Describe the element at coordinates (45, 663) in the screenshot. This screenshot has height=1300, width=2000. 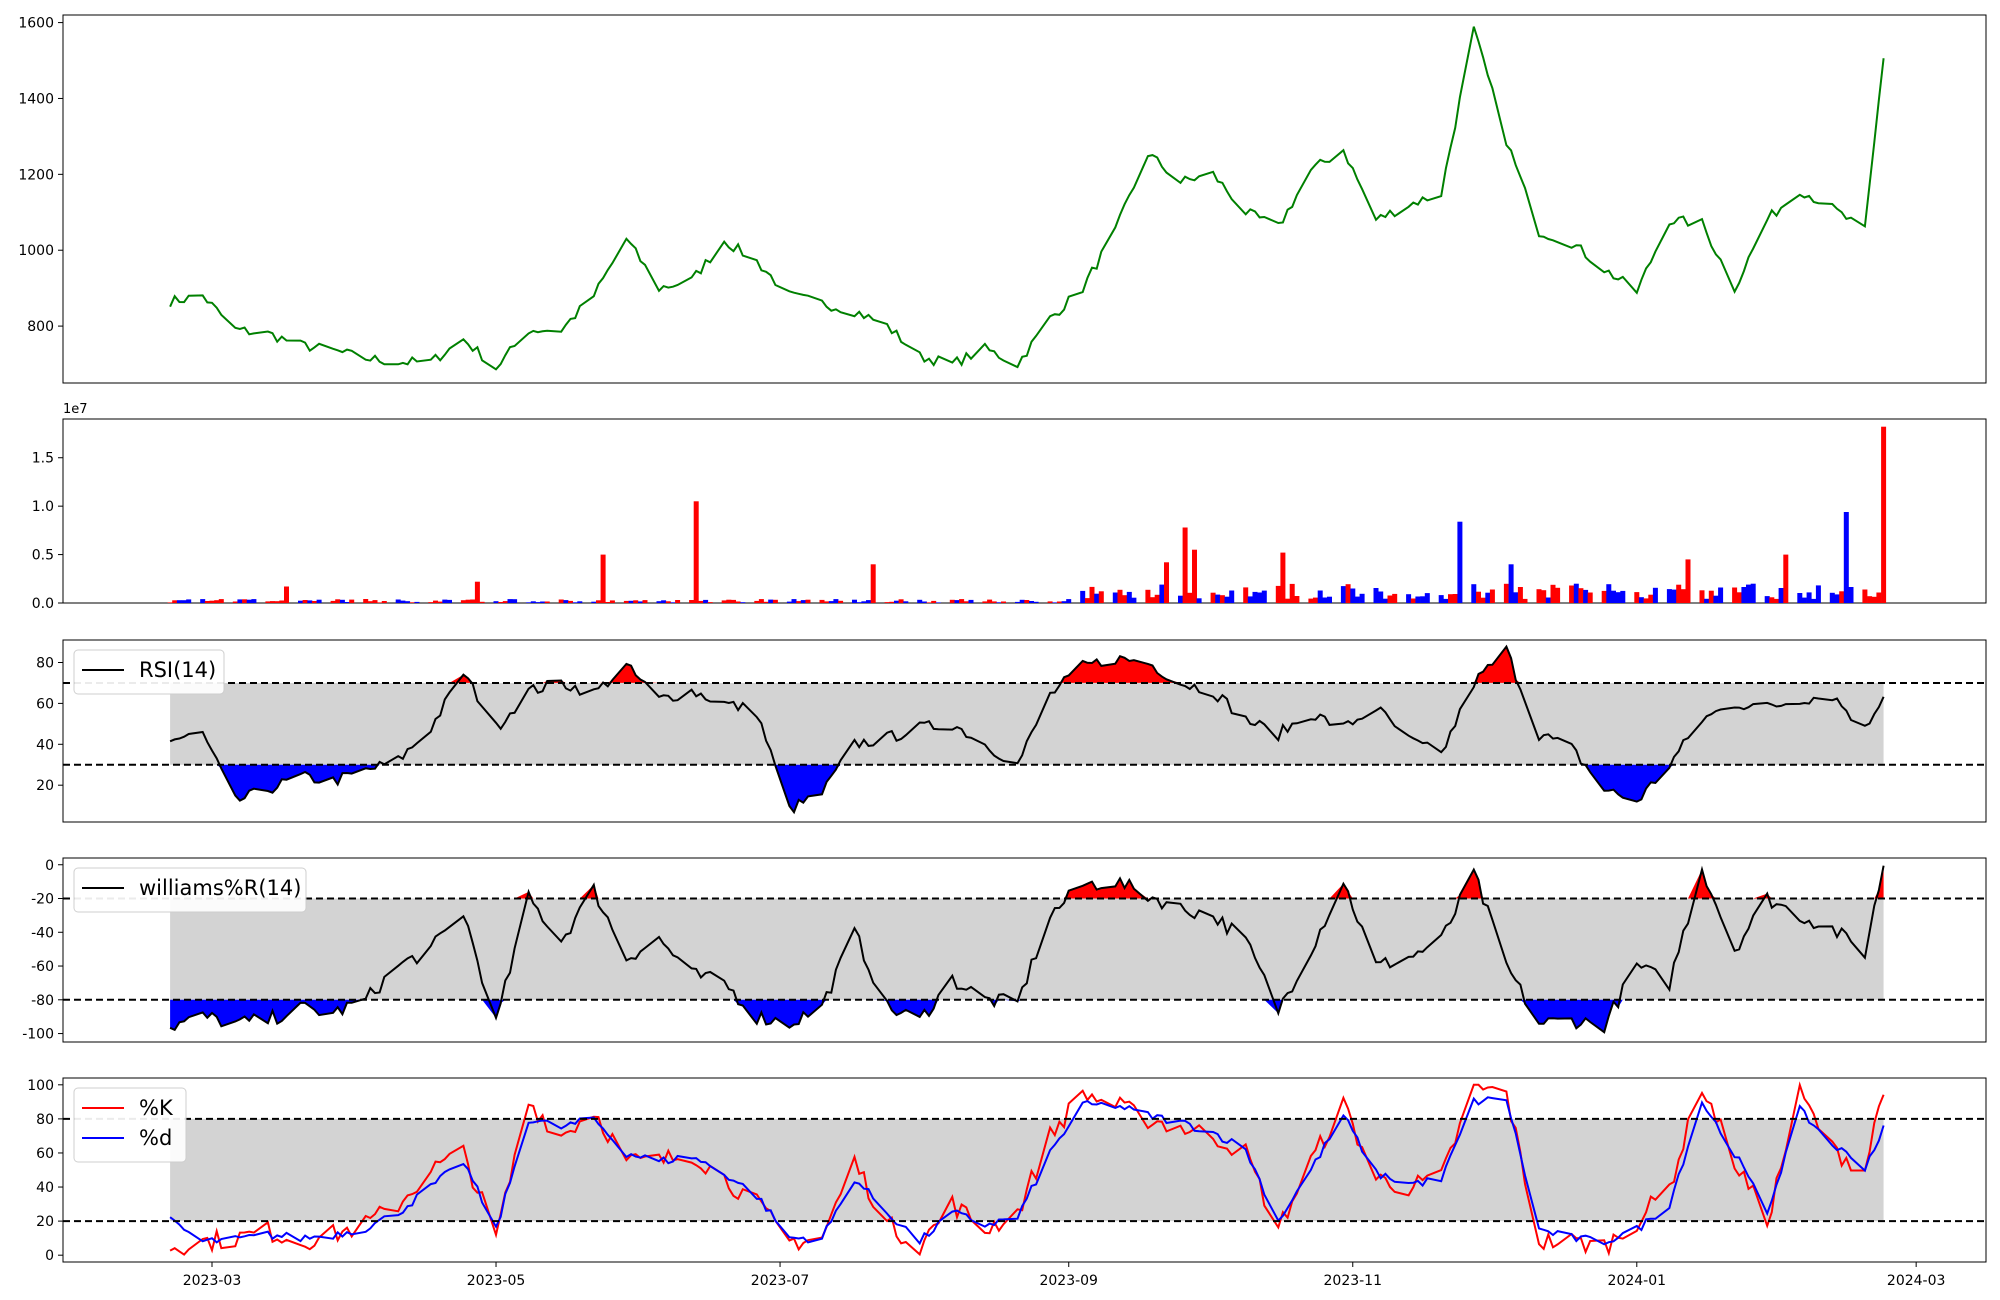
I see `panel-2-ytick-label: 80` at that location.